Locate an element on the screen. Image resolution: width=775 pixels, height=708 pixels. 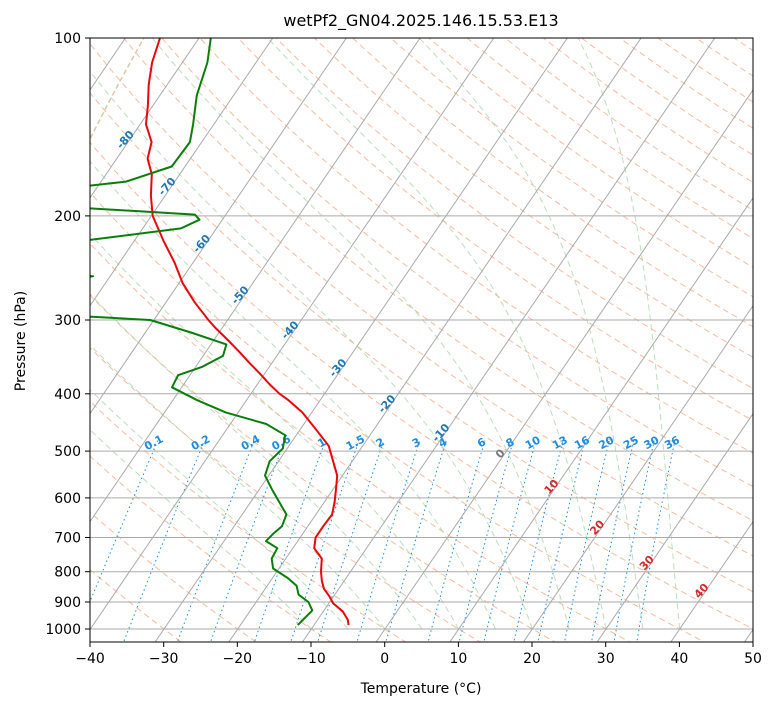
mixing-ratio-label: 36 is located at coordinates (672, 442).